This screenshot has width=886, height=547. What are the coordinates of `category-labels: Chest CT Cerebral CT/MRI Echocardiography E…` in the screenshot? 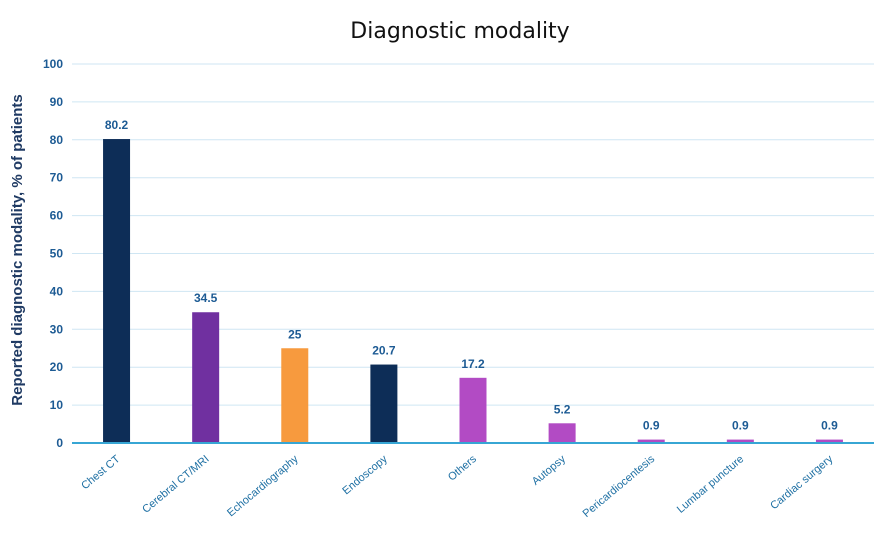 It's located at (457, 486).